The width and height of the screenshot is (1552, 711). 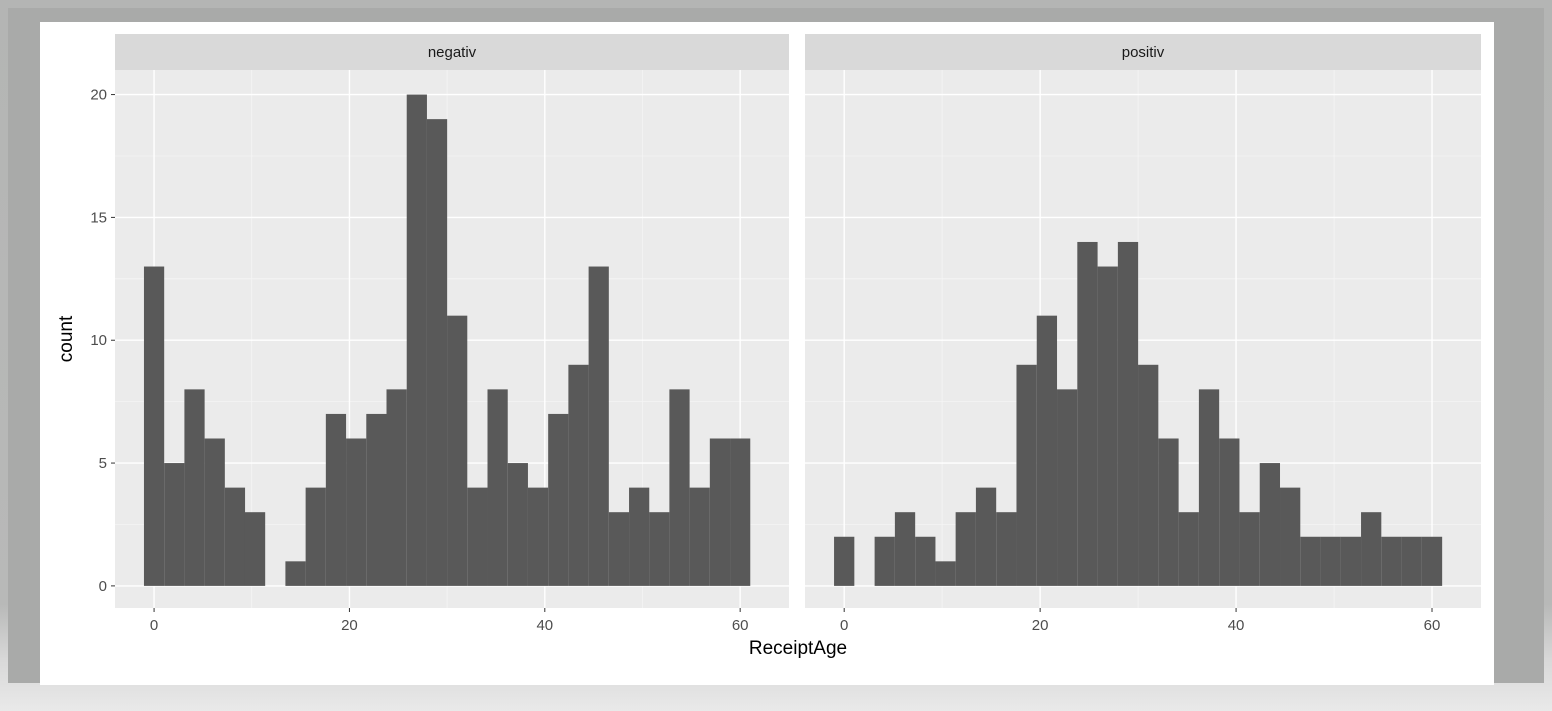 I want to click on y-tick-label: 15, so click(x=98, y=217).